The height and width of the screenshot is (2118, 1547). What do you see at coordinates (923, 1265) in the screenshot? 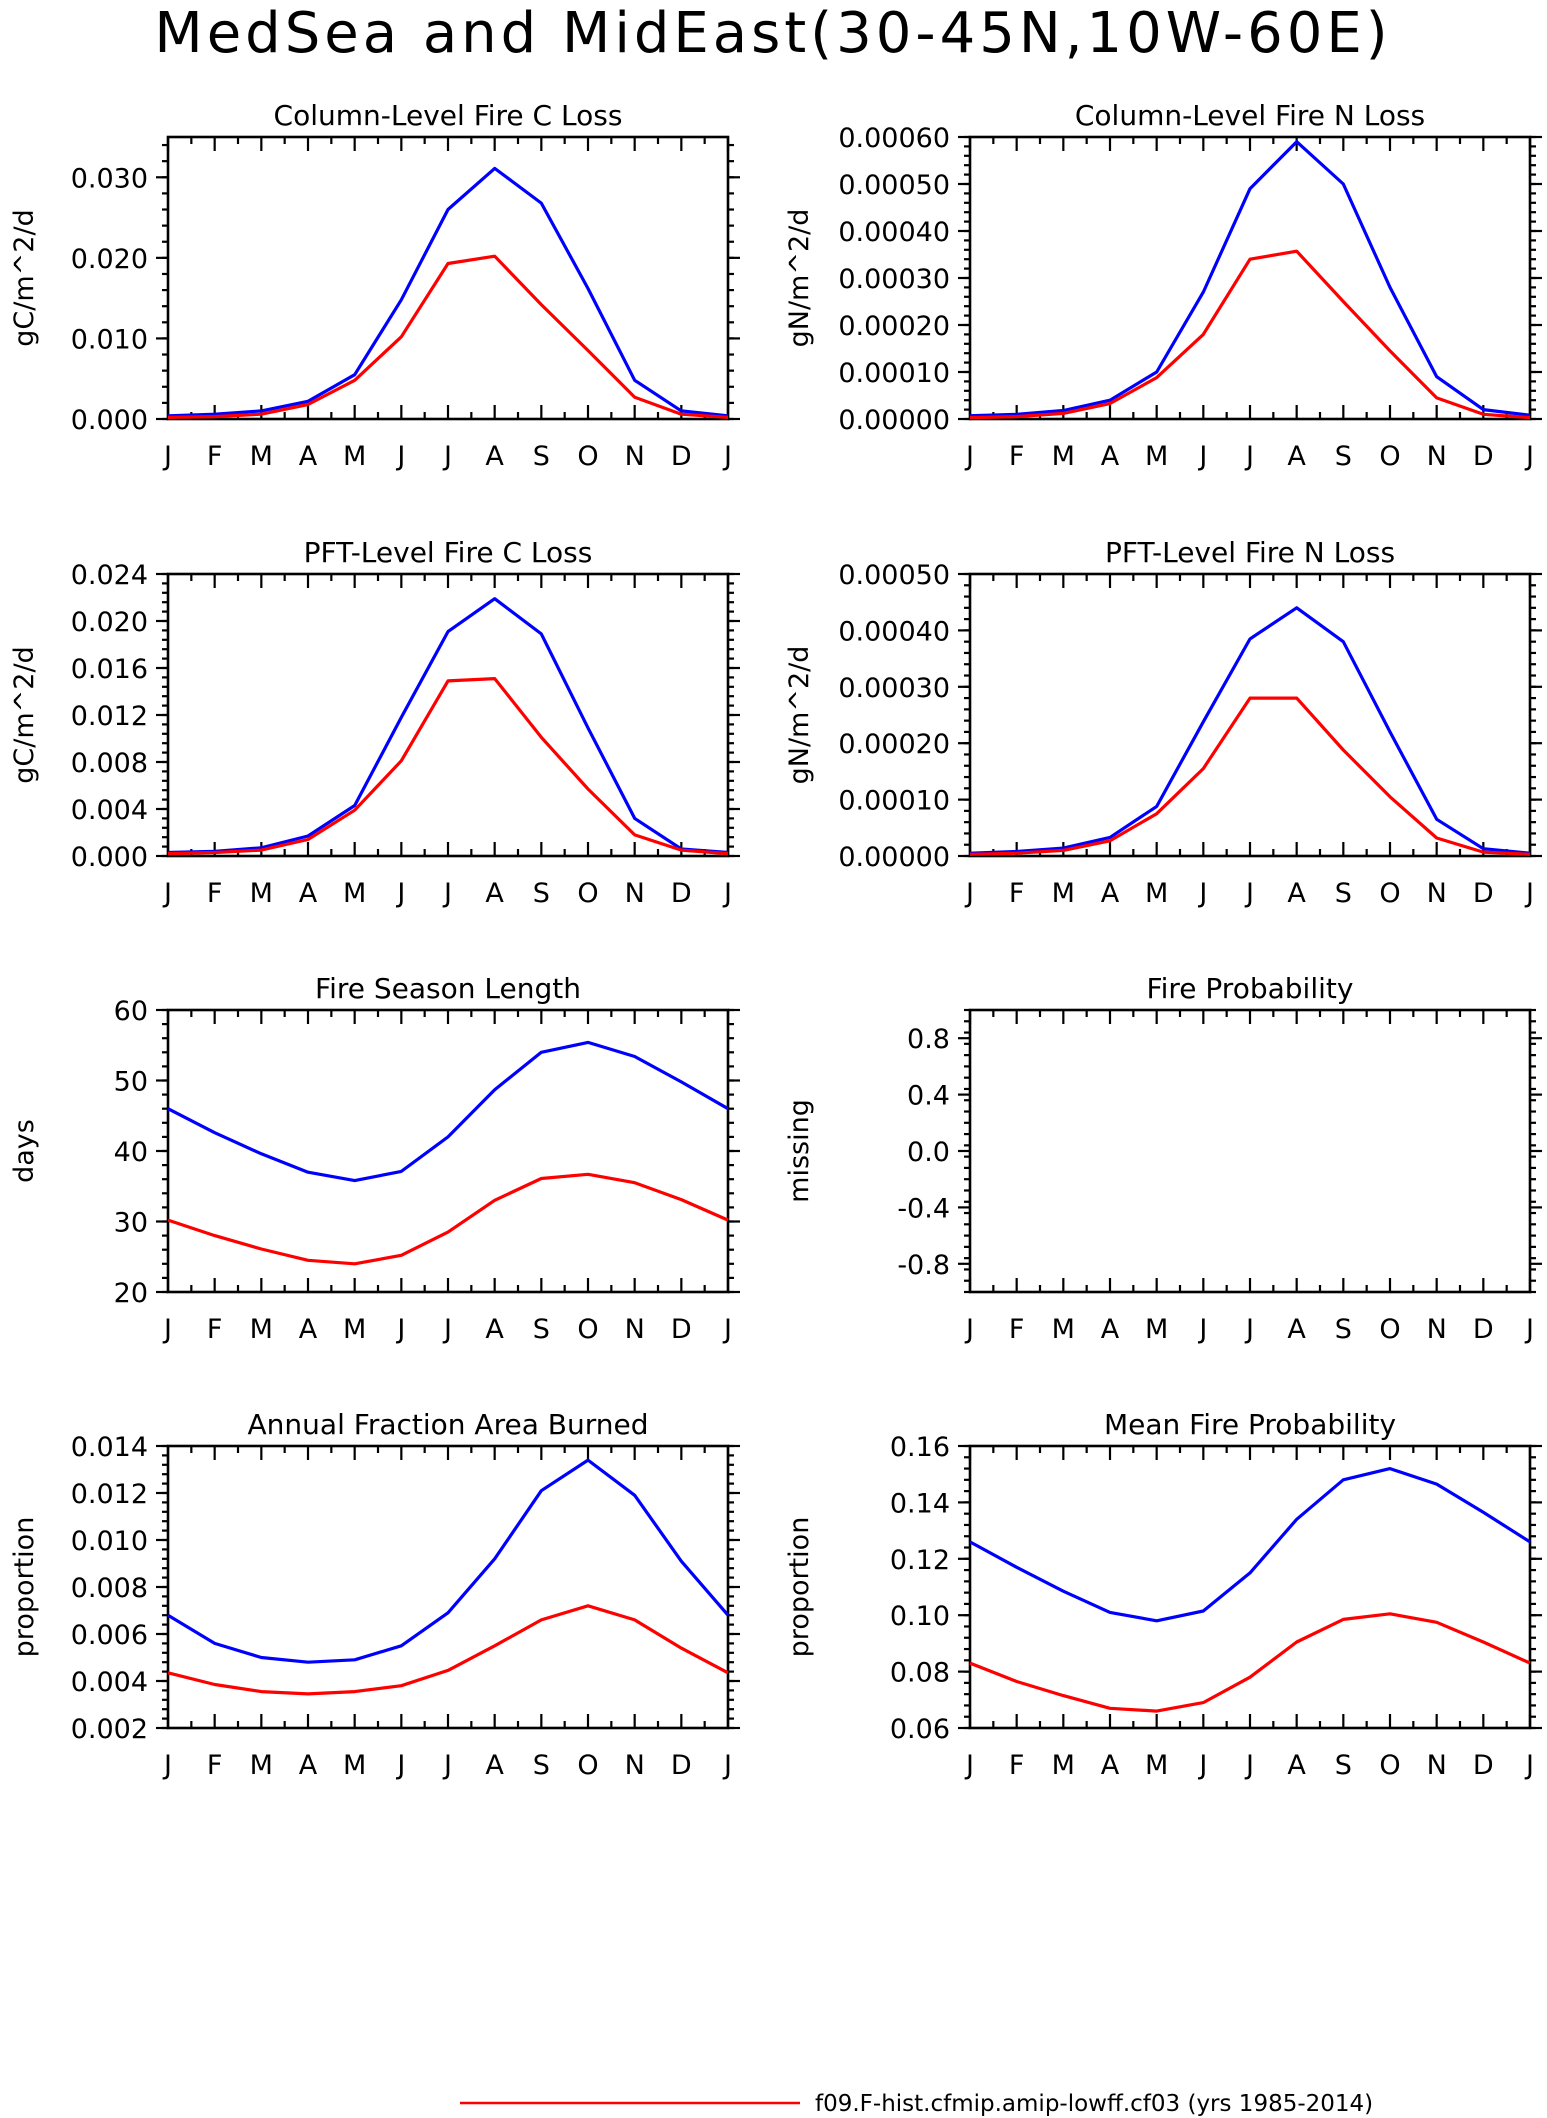
I see `y-tick-label: -0.8` at bounding box center [923, 1265].